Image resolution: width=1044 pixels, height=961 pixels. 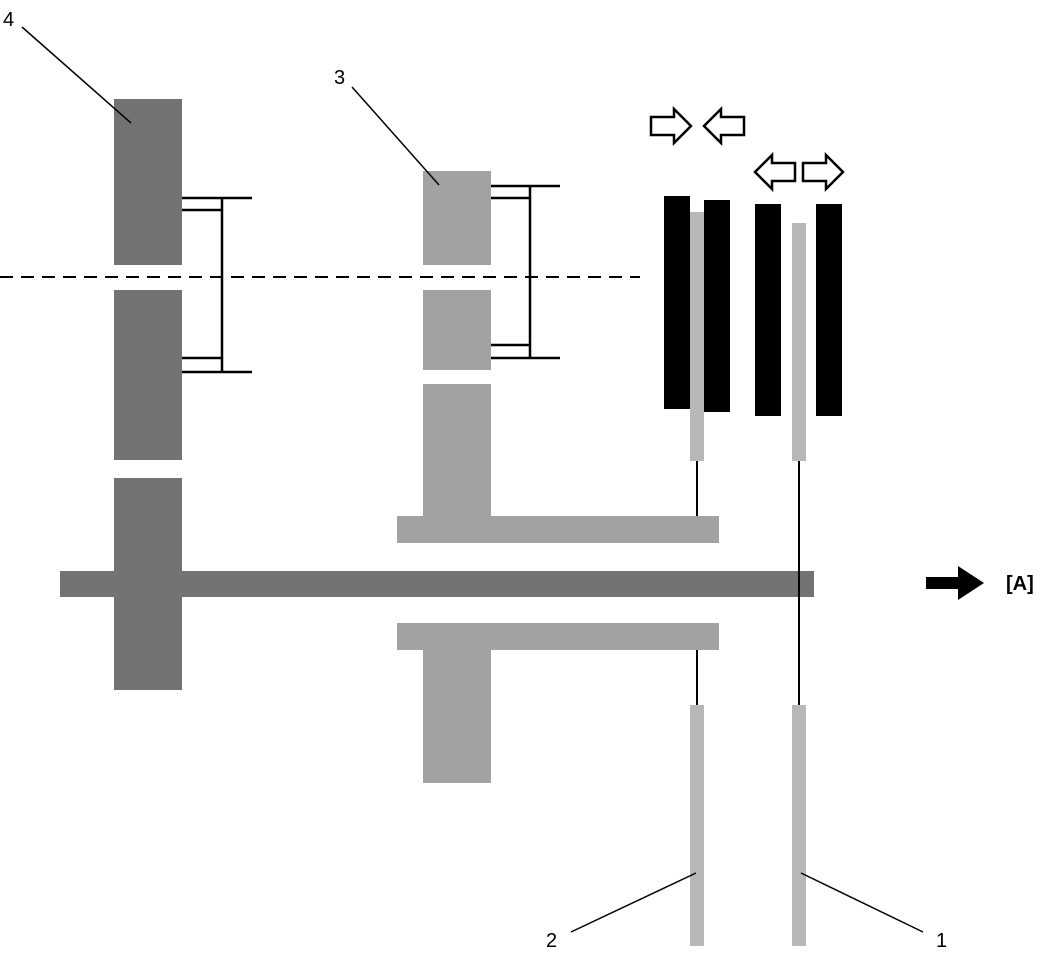 I want to click on output-shaft, so click(x=437, y=584).